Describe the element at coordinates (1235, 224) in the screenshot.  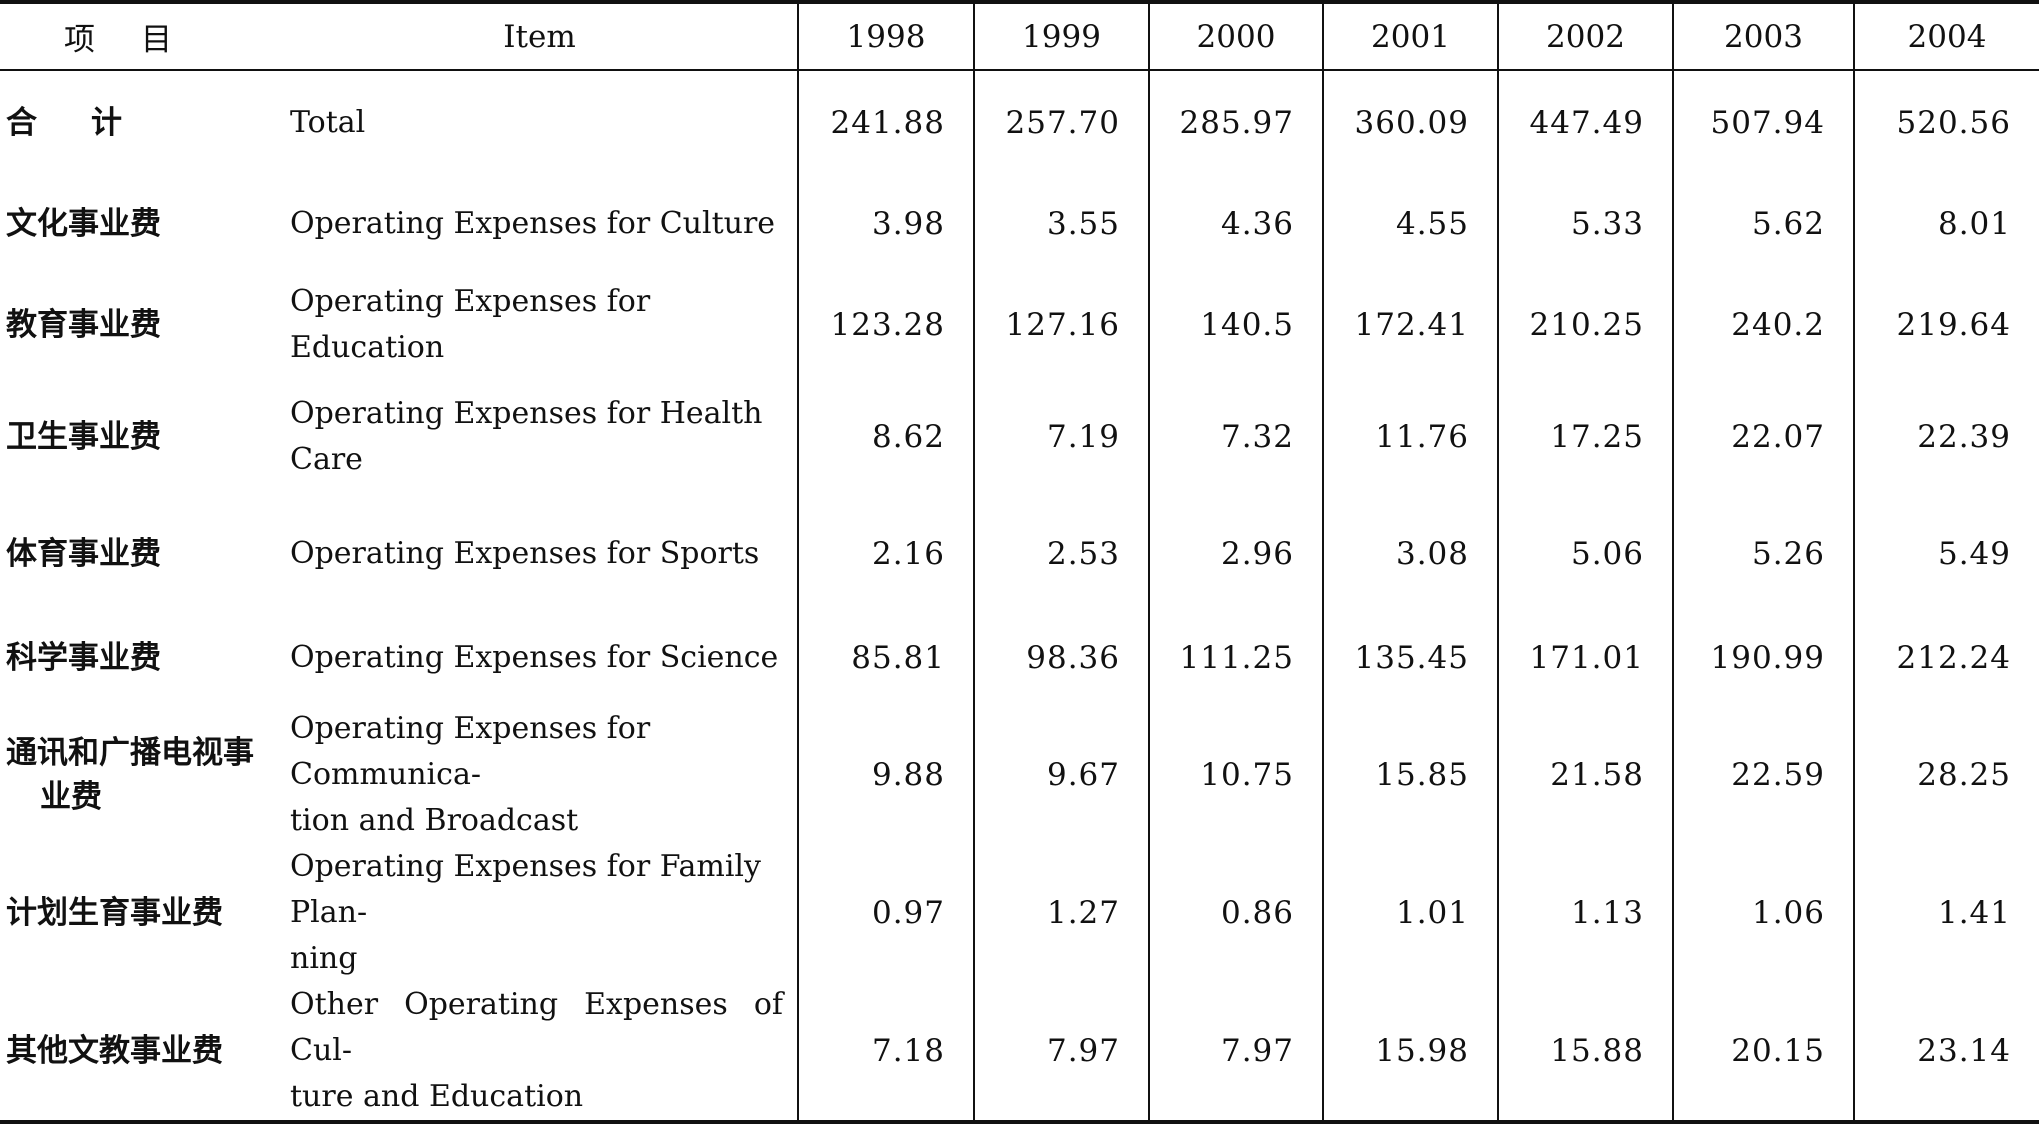
I see `table-cell: 4.36` at that location.